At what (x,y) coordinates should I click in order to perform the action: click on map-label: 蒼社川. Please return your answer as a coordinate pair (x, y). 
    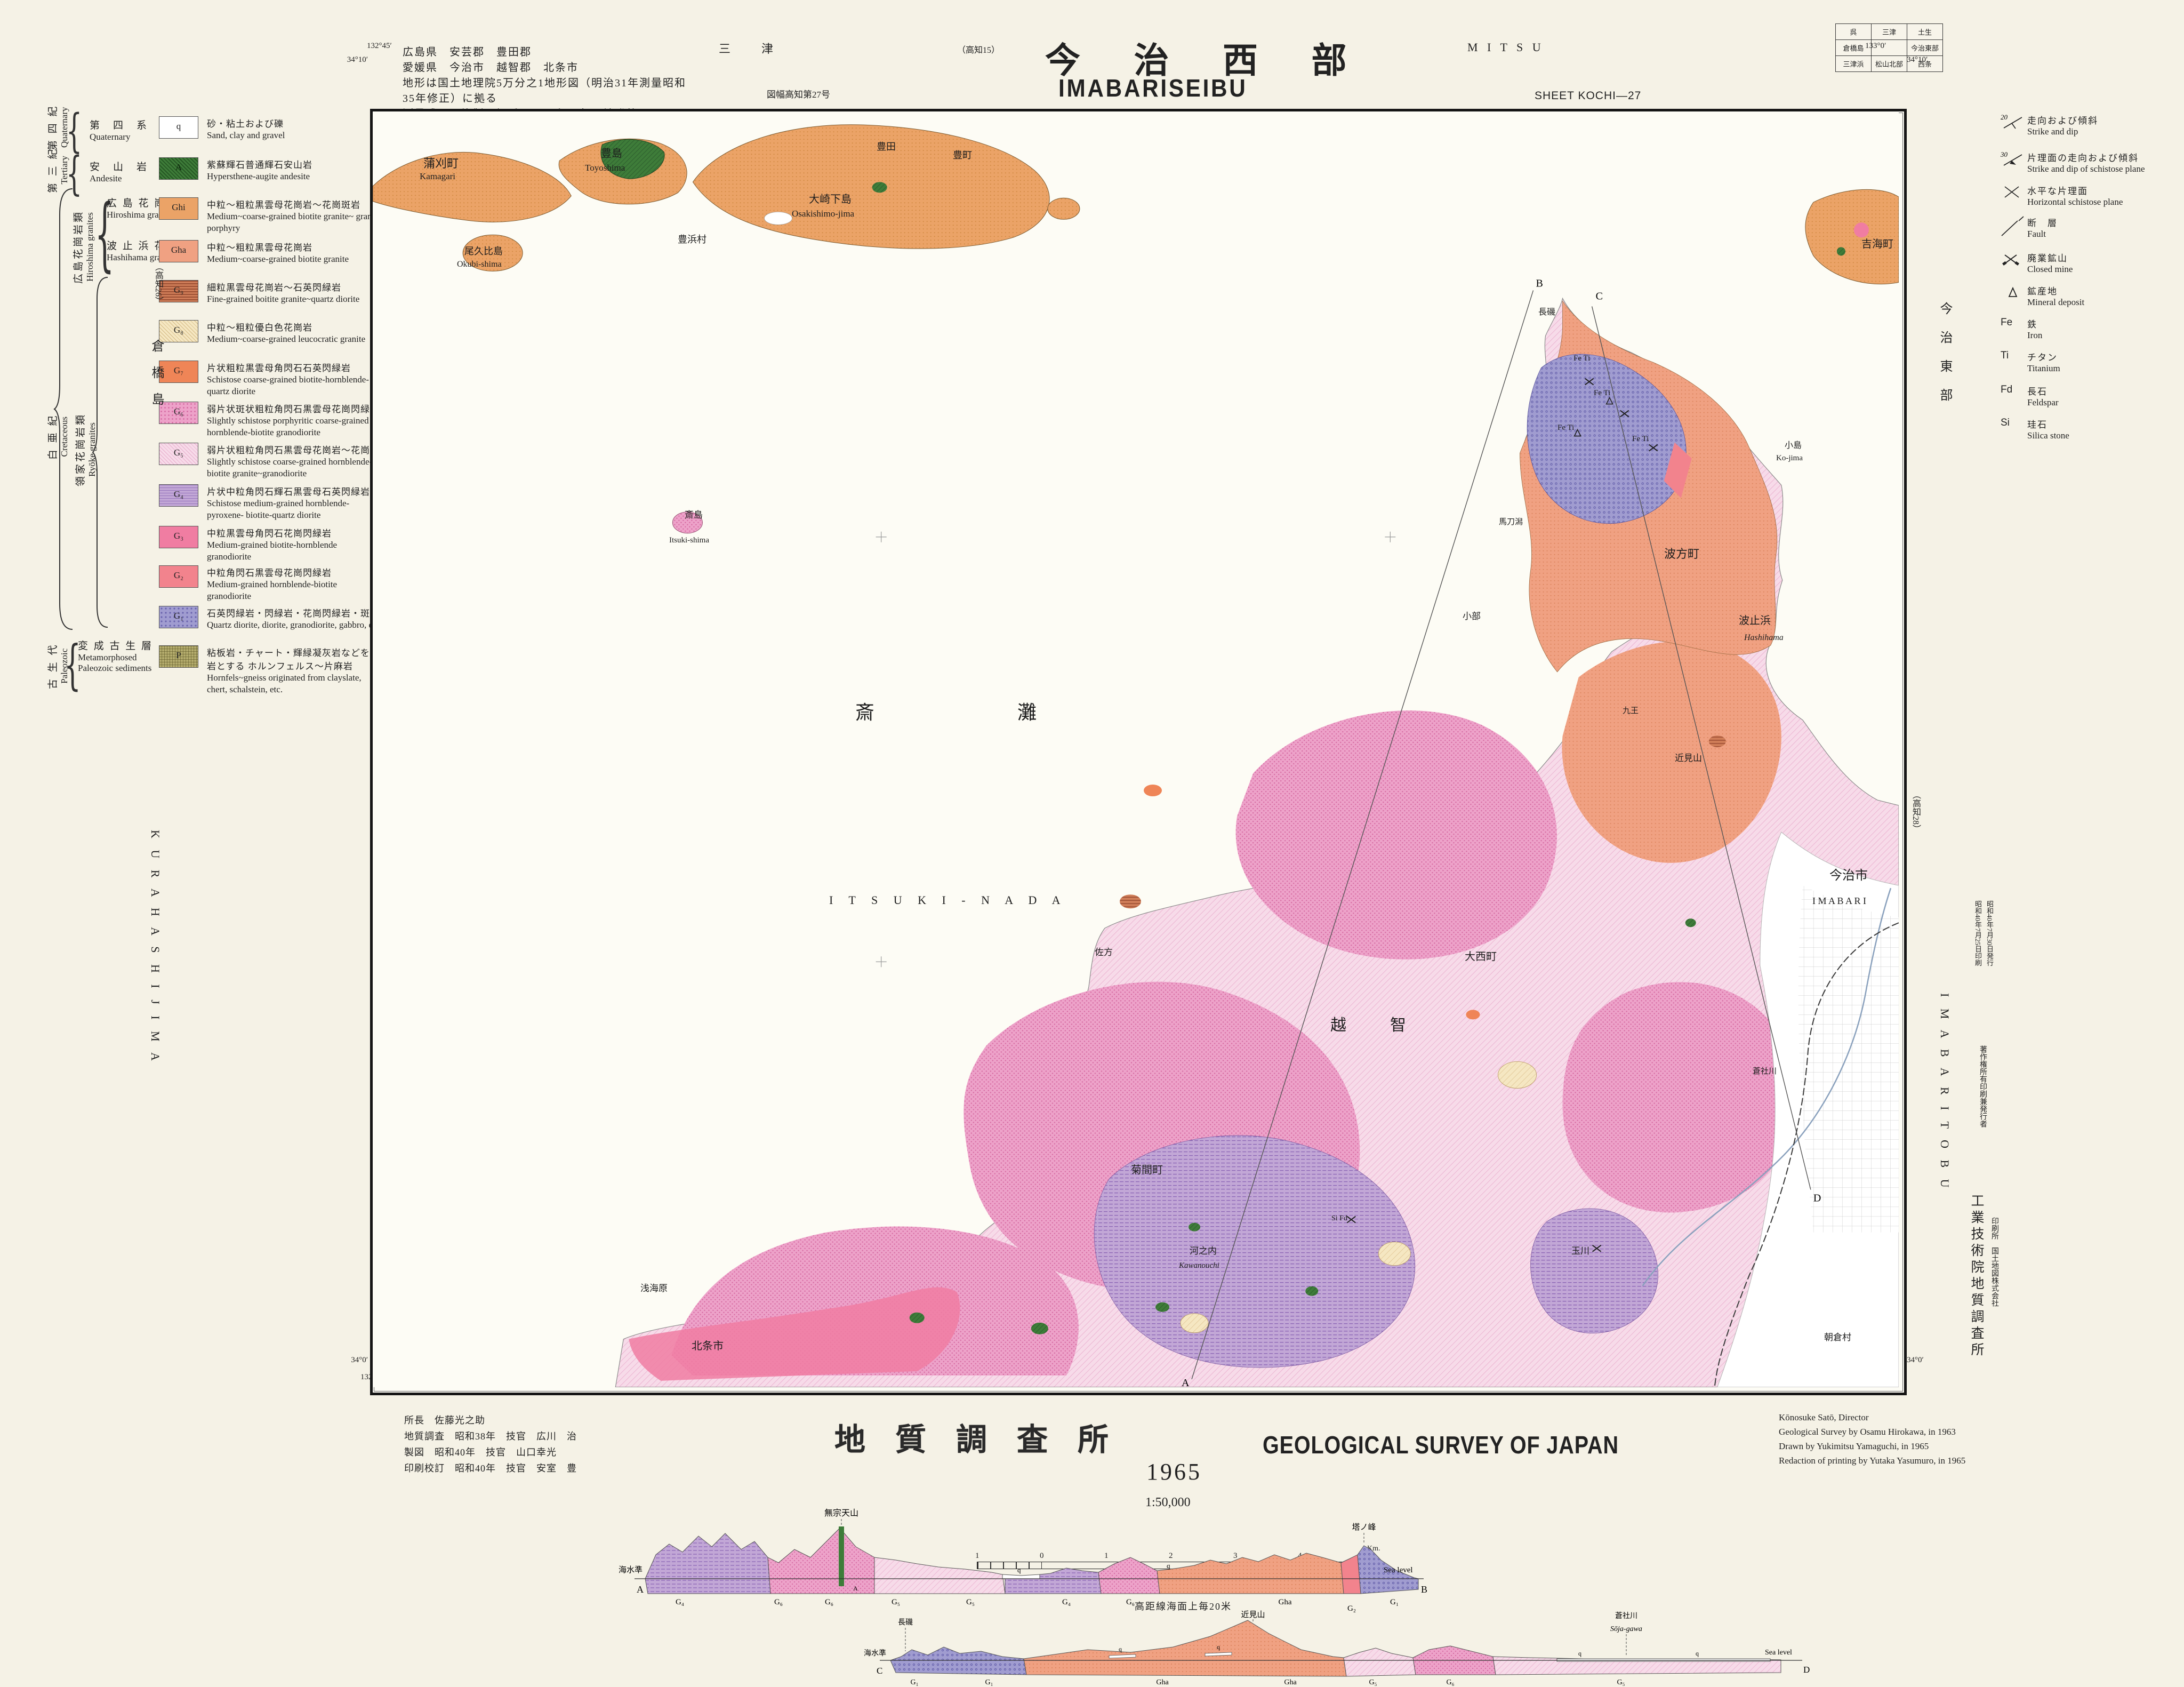
    Looking at the image, I should click on (1765, 1071).